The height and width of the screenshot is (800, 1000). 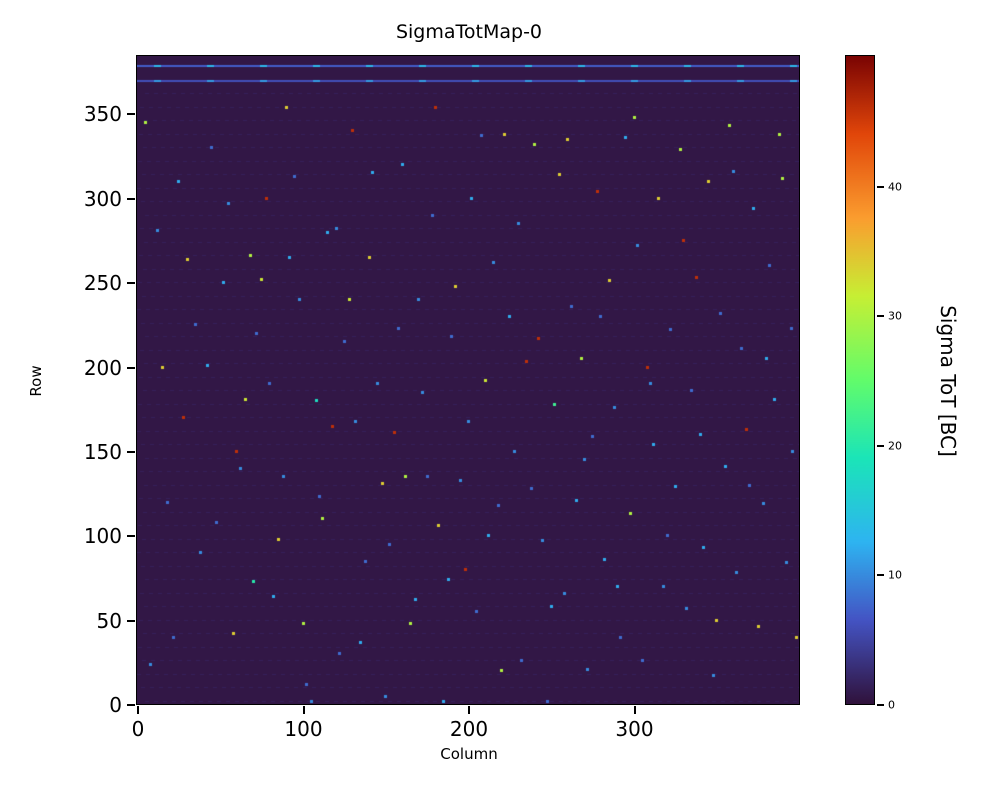 I want to click on colorbar-ticks: 0 10 20 30 40, so click(x=907, y=384).